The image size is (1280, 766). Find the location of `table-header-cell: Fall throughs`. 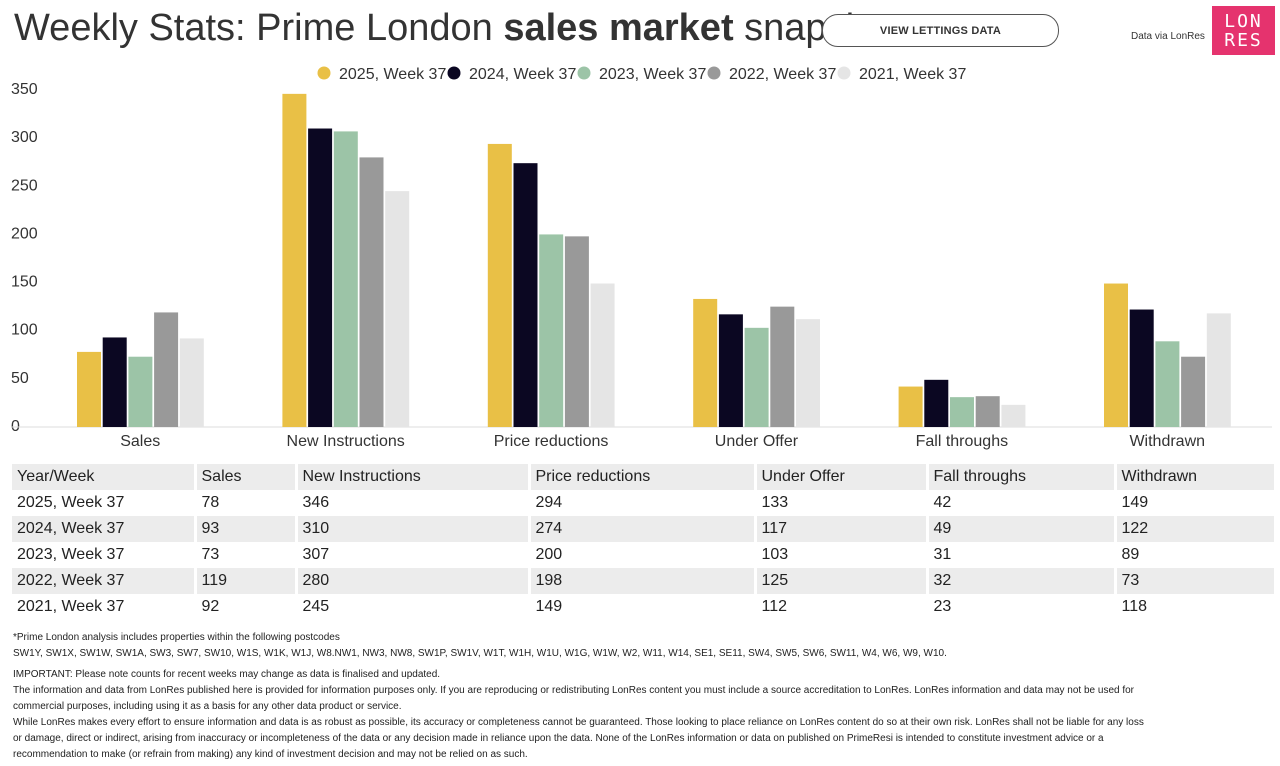

table-header-cell: Fall throughs is located at coordinates (1022, 477).